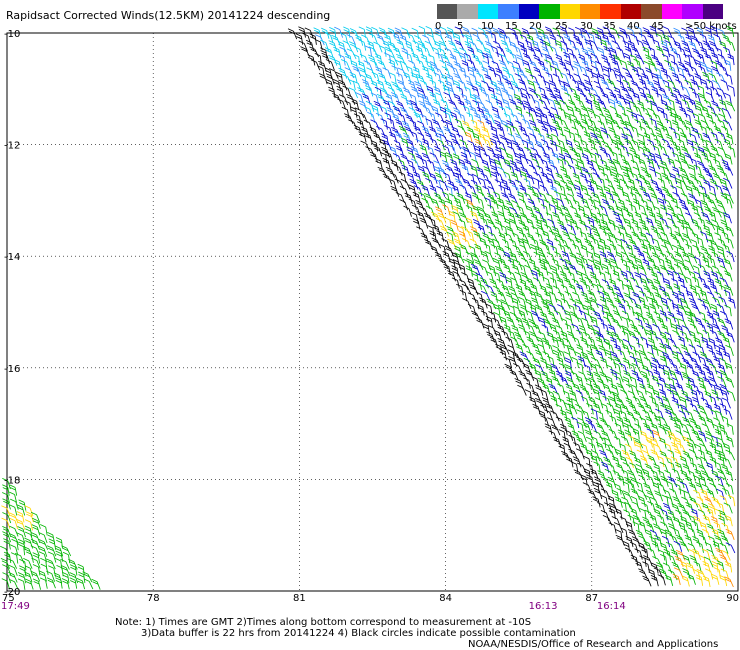 The image size is (740, 650). Describe the element at coordinates (543, 605) in the screenshot. I see `time-label: 16:13` at that location.